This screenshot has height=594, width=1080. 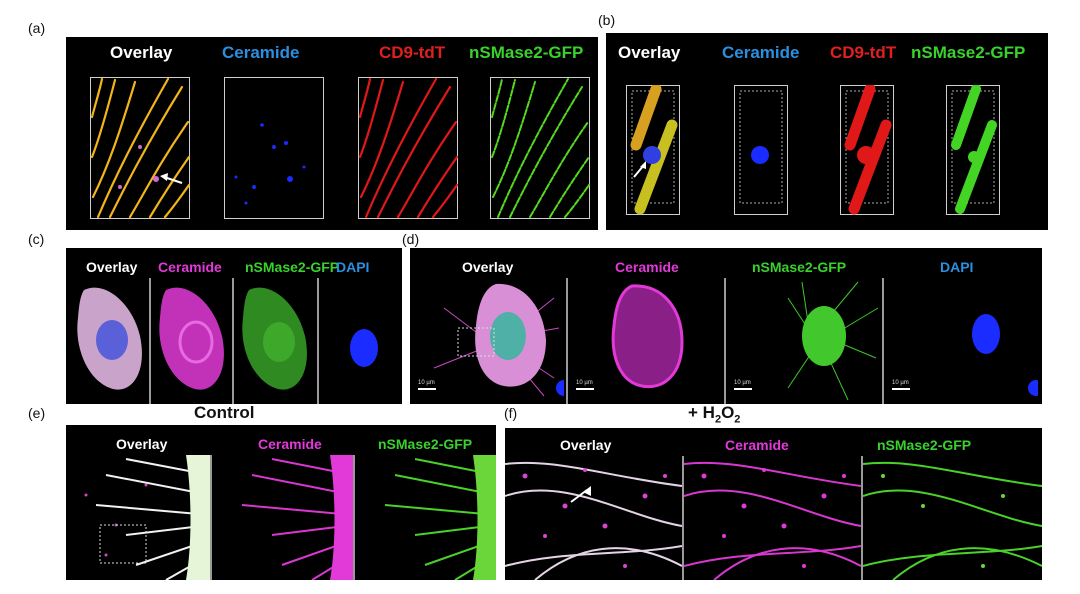 What do you see at coordinates (761, 150) in the screenshot?
I see `panel-b-ceramide-view` at bounding box center [761, 150].